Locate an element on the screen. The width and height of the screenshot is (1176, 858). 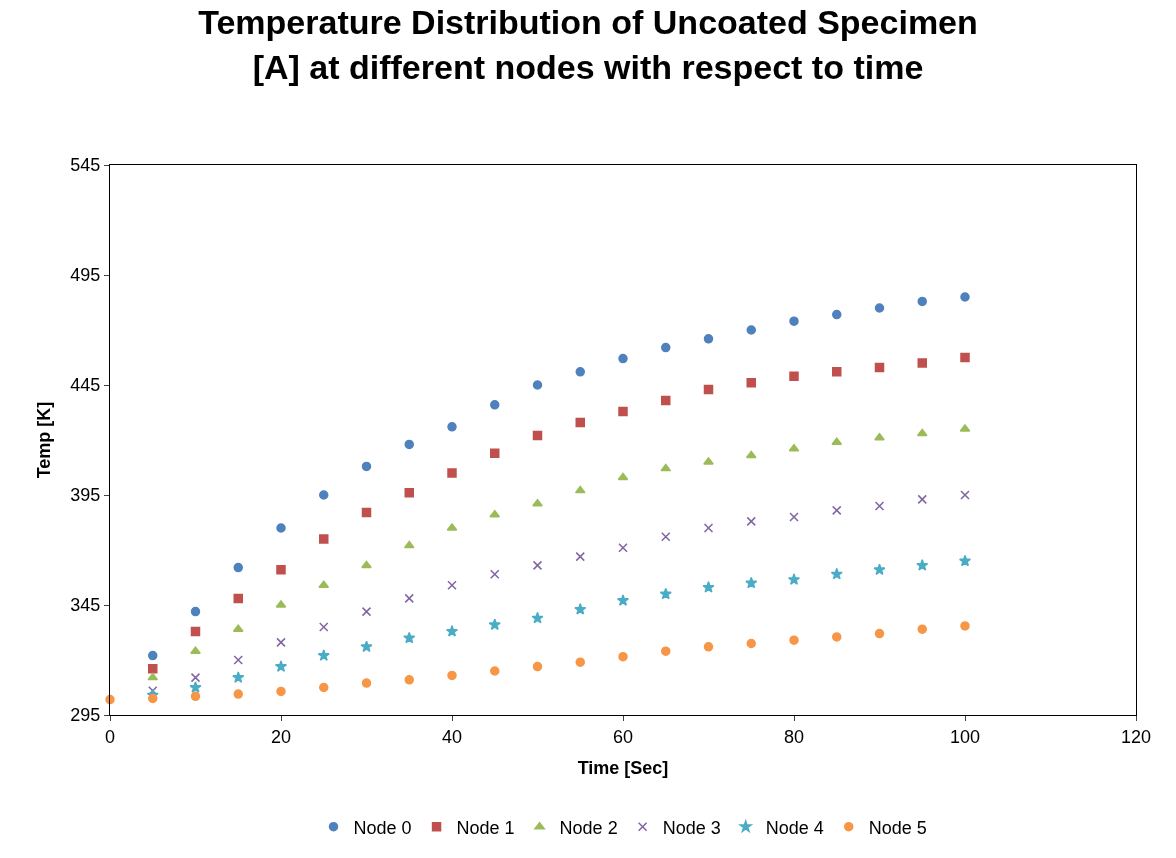
x-tick-label: 20 is located at coordinates (281, 736).